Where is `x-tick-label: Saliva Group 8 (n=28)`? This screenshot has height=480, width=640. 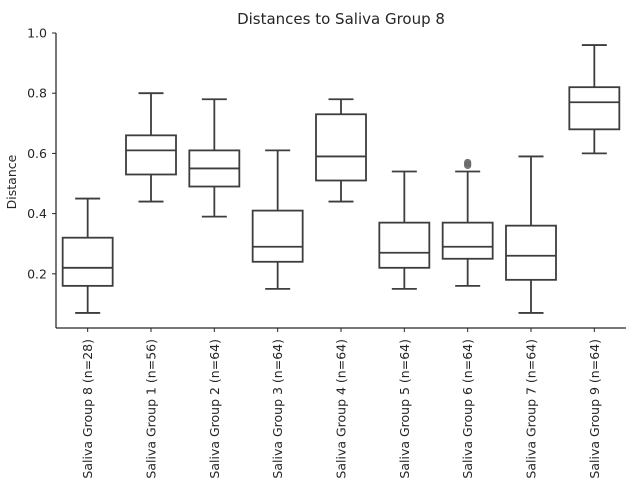
x-tick-label: Saliva Group 8 (n=28) is located at coordinates (87, 409).